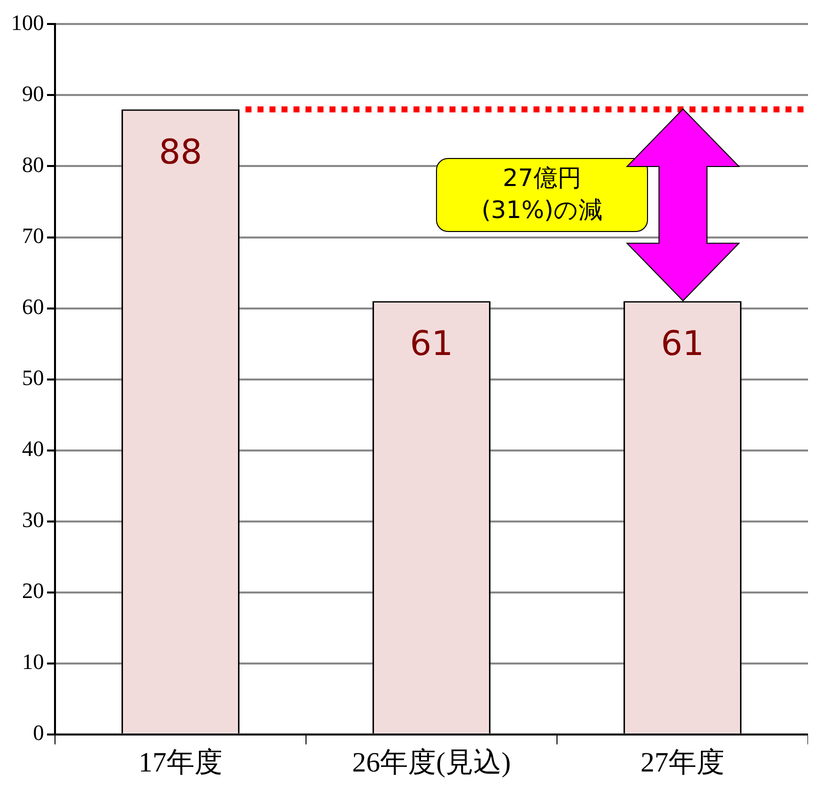  What do you see at coordinates (38, 733) in the screenshot?
I see `y-tick-label: 0` at bounding box center [38, 733].